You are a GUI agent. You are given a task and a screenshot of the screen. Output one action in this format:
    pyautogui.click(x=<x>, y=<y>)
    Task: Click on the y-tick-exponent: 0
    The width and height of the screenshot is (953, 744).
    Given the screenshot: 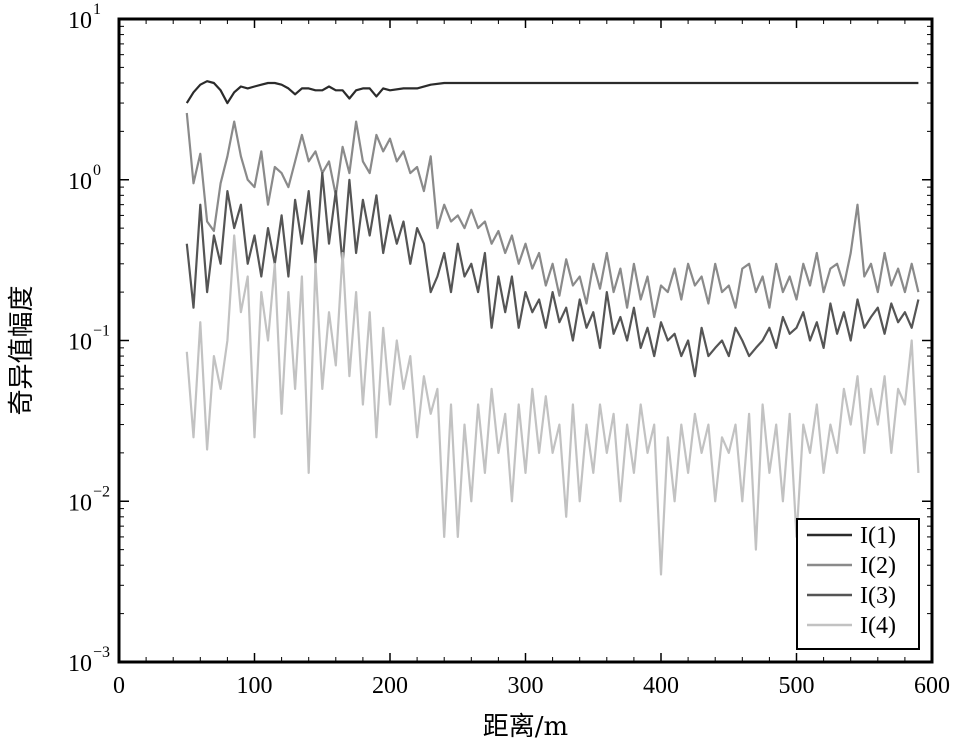 What is the action you would take?
    pyautogui.click(x=97, y=170)
    